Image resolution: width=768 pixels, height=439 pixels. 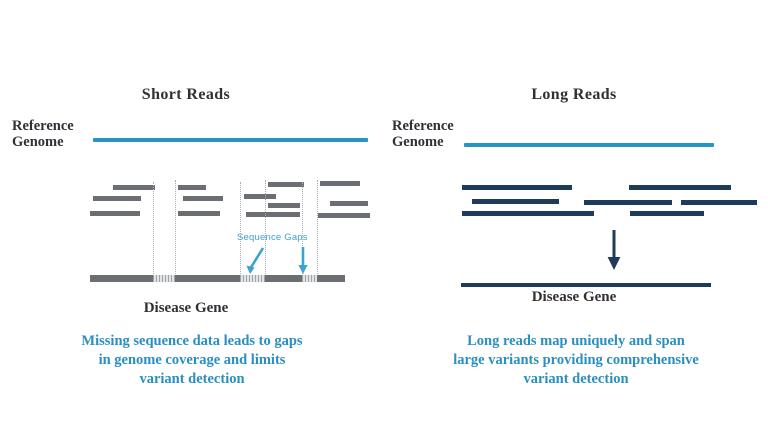 I want to click on reference-genome-label-left: Reference Genome, so click(x=43, y=134).